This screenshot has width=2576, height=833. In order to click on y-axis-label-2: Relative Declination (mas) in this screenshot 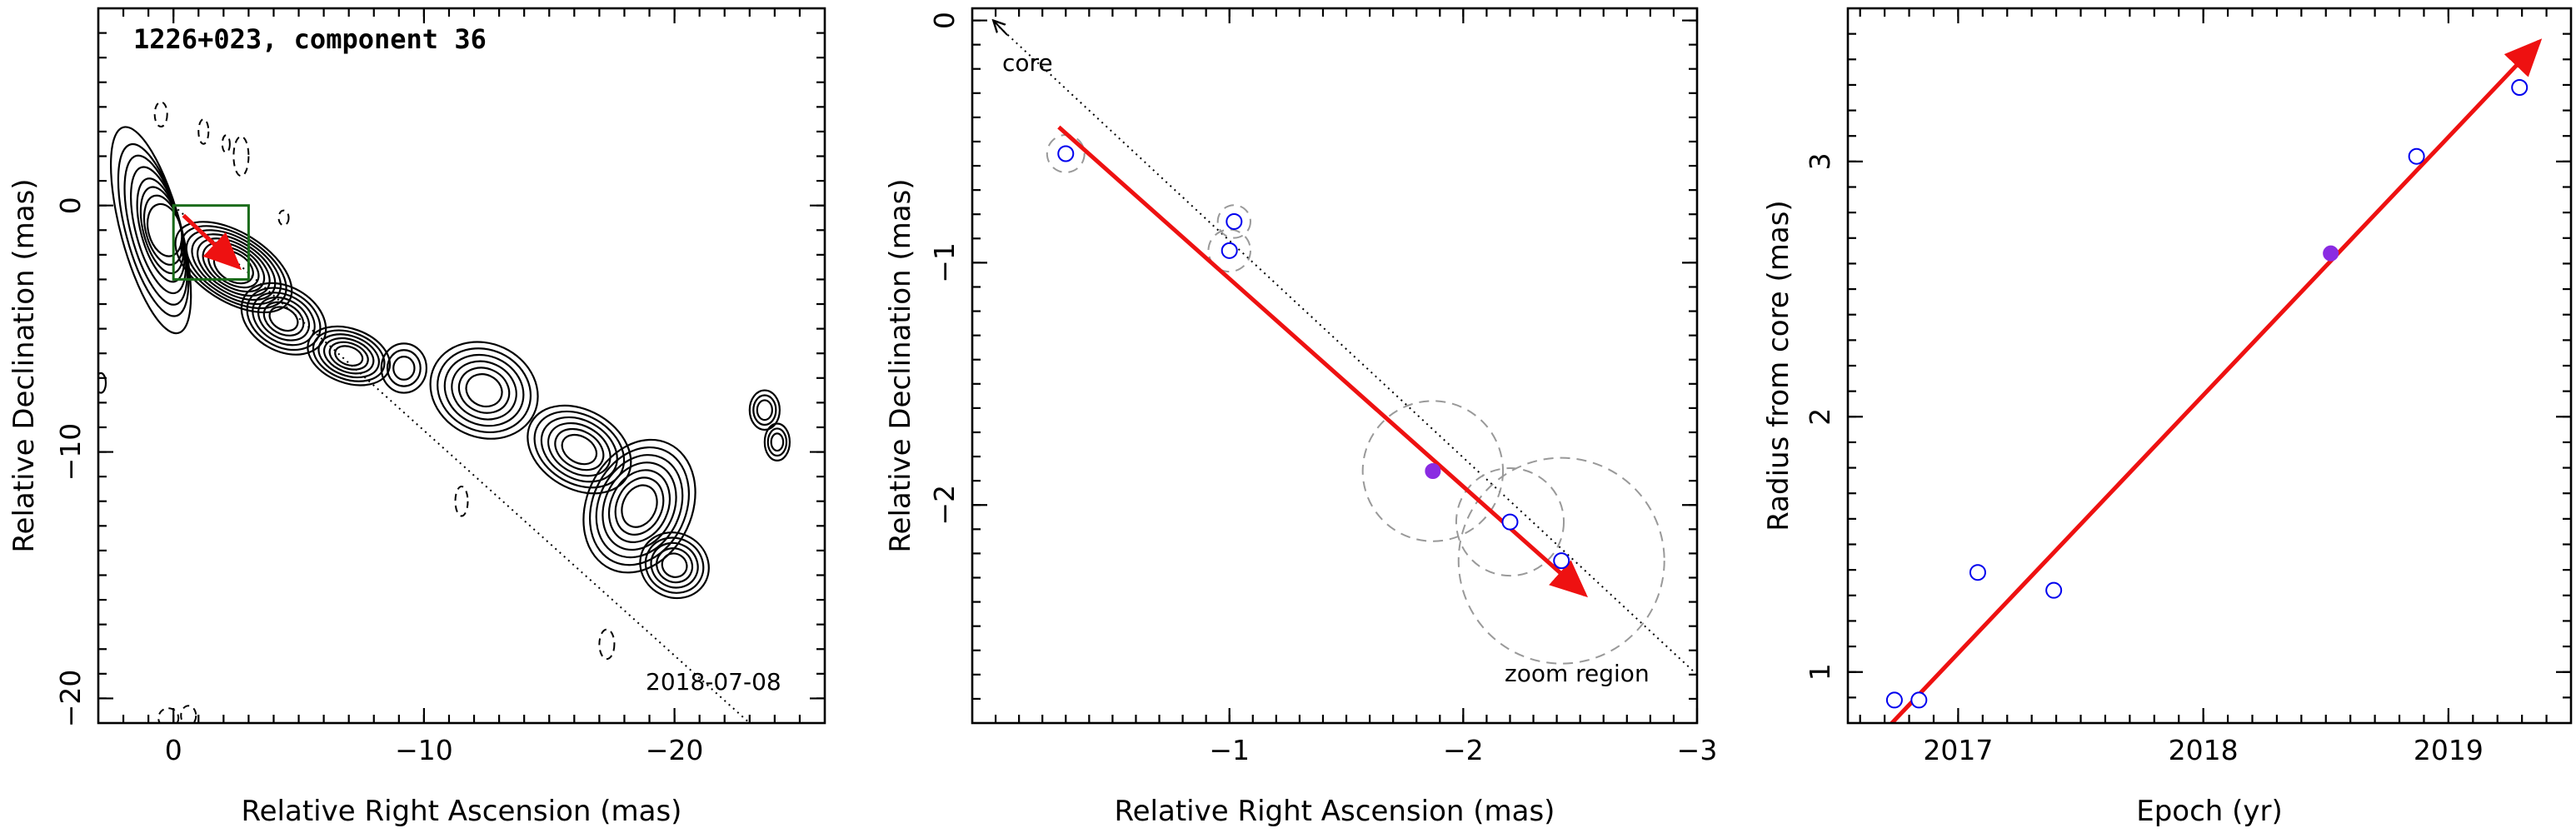, I will do `click(900, 365)`.